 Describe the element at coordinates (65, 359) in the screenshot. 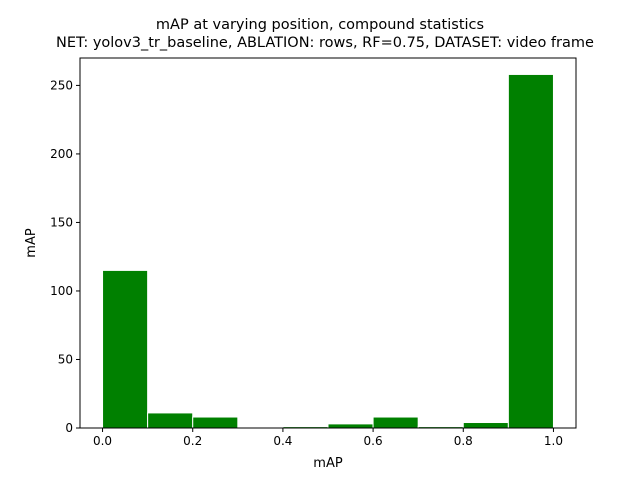

I see `y-tick-label: 50` at that location.